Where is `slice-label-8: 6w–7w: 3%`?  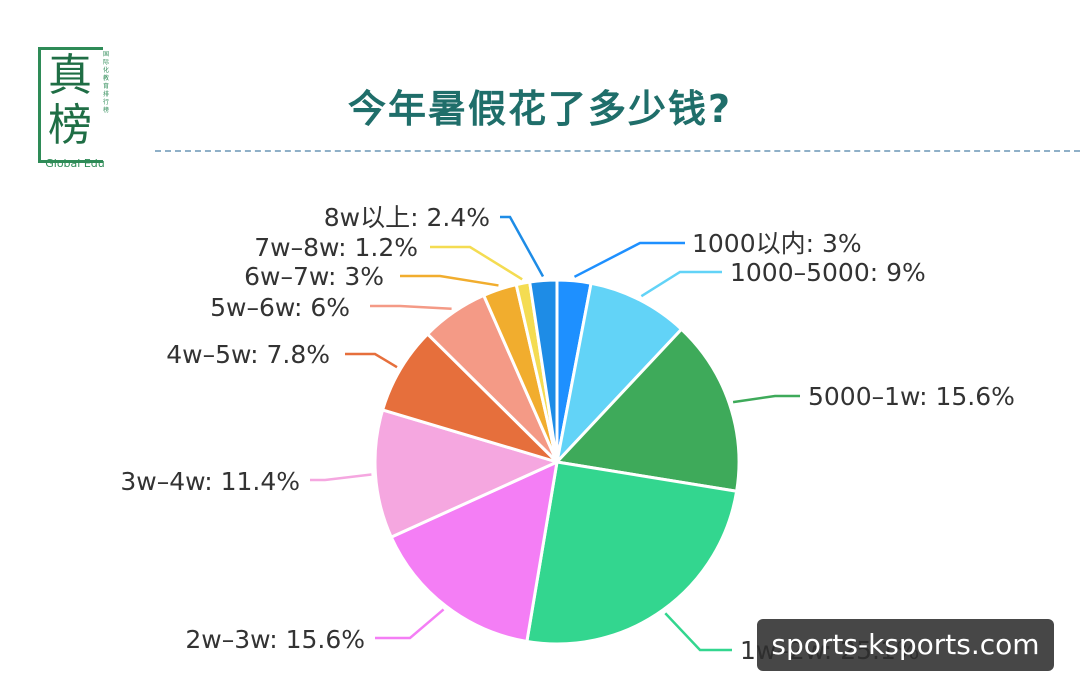
slice-label-8: 6w–7w: 3% is located at coordinates (314, 276).